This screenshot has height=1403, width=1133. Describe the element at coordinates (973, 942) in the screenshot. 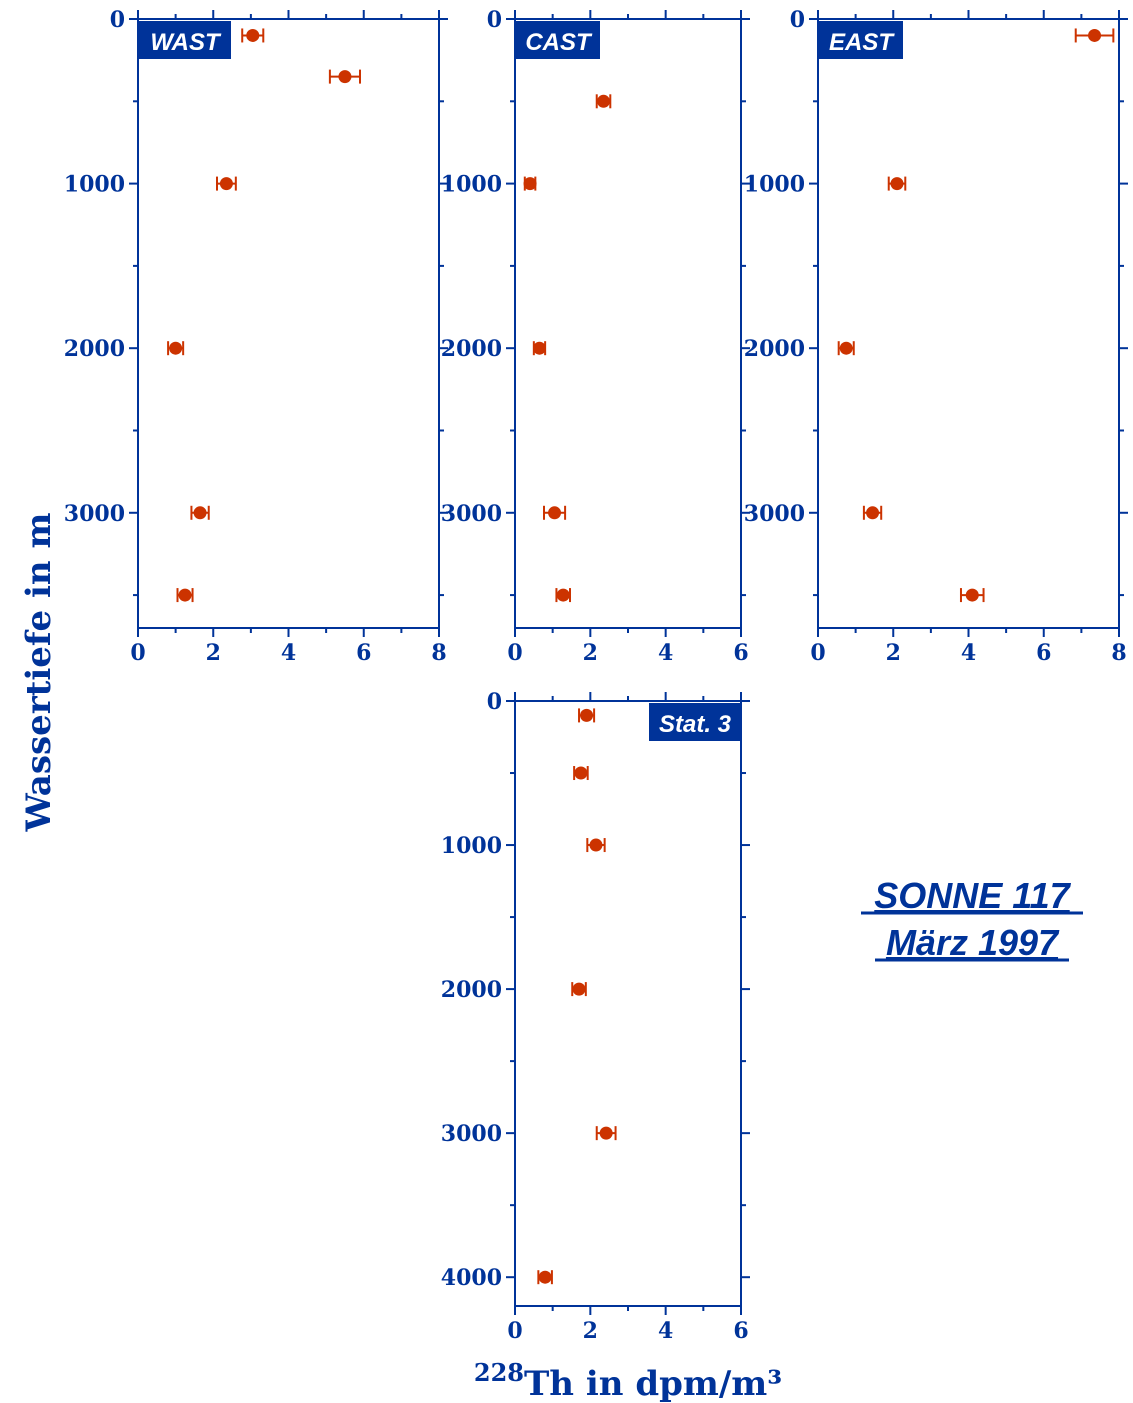

I see `cruise-date: März 1997` at that location.